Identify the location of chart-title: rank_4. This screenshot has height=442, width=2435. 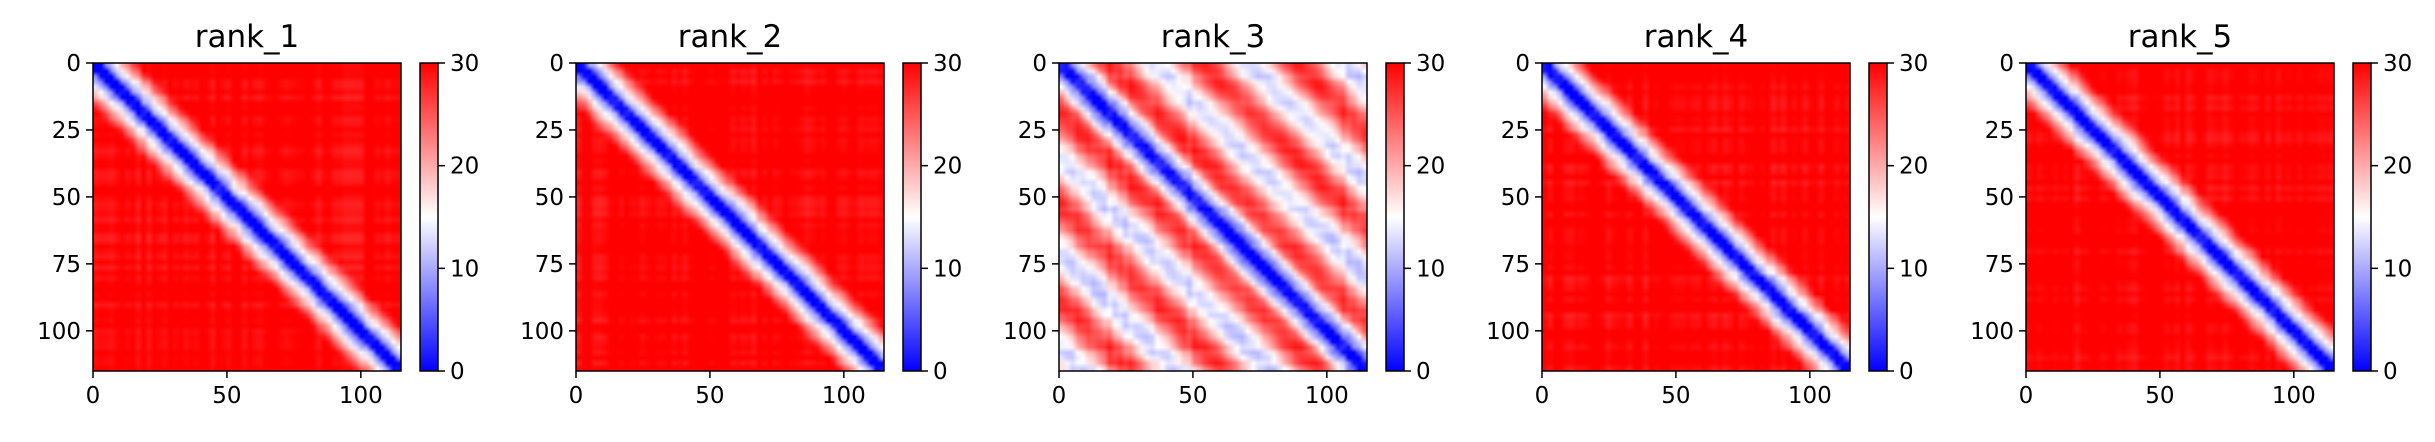
(1696, 37).